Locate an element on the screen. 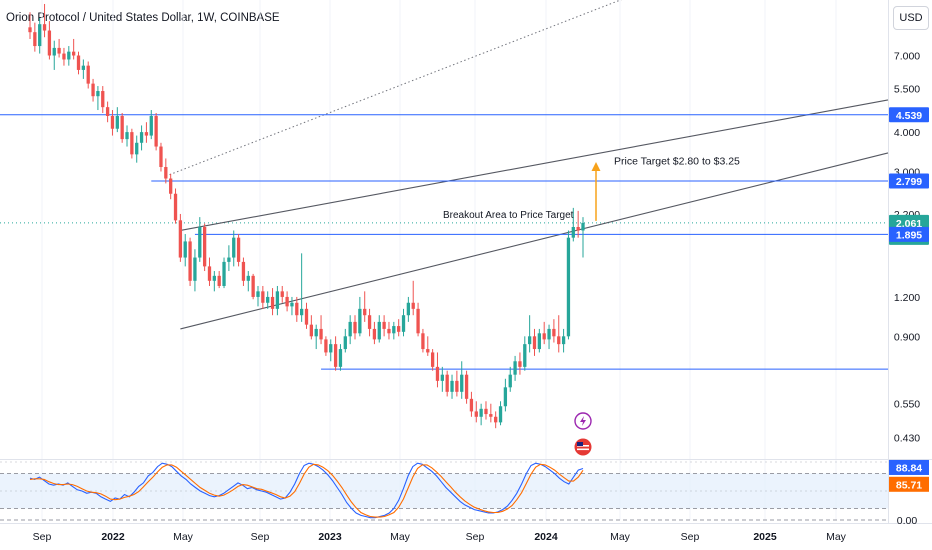 This screenshot has width=932, height=550. stoch-line-k is located at coordinates (306, 490).